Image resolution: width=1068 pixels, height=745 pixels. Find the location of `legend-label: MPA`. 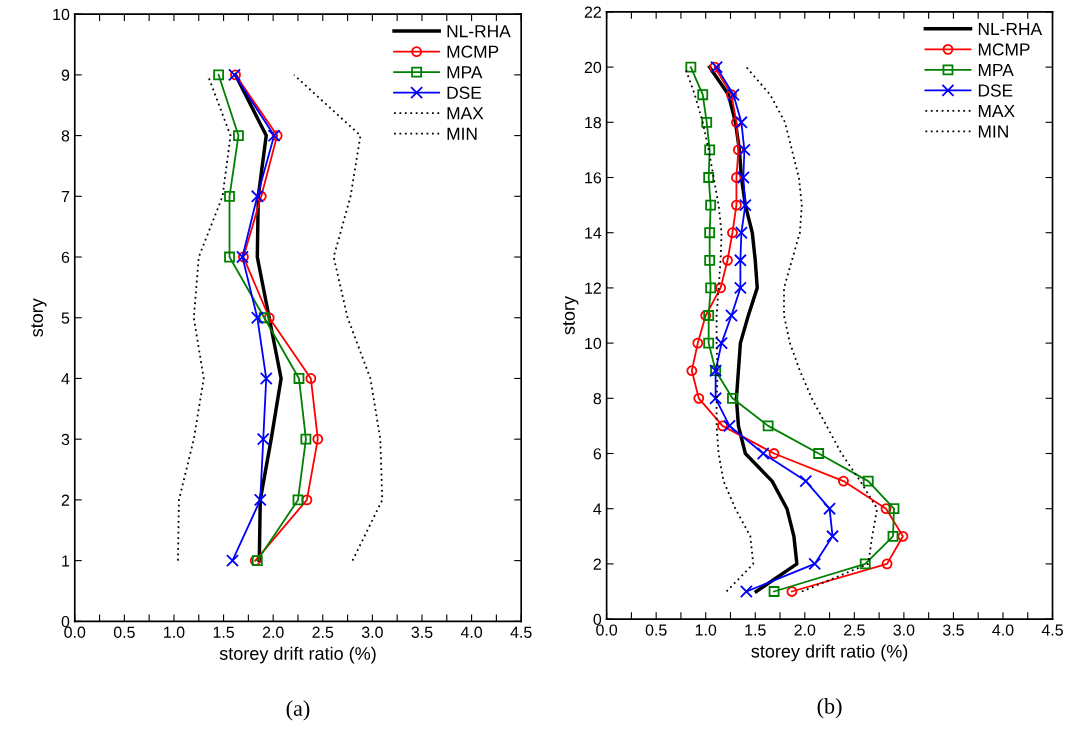

legend-label: MPA is located at coordinates (465, 72).